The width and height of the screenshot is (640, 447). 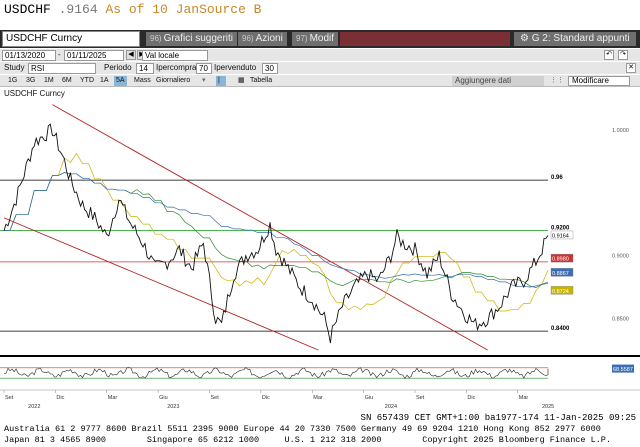 What do you see at coordinates (261, 80) in the screenshot?
I see `table-toggle: Tabella` at bounding box center [261, 80].